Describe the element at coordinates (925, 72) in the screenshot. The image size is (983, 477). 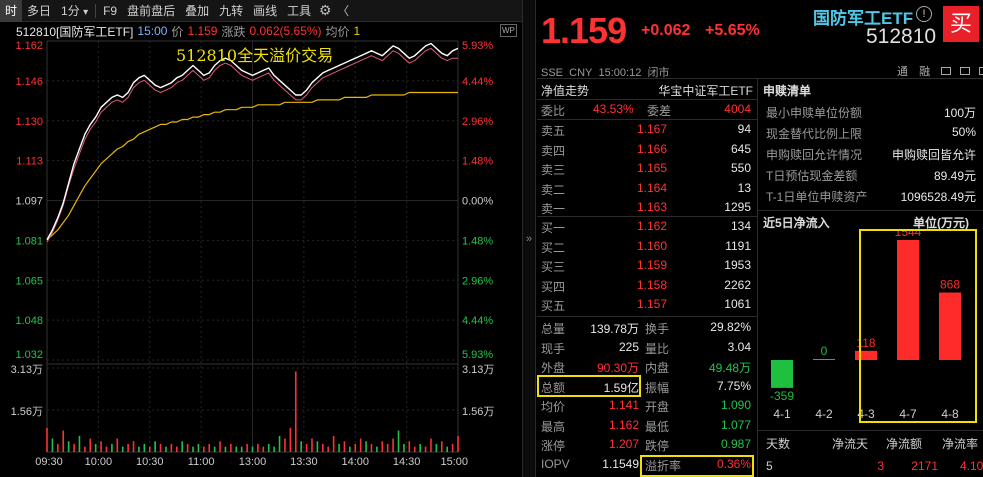
I see `rong-icon: 融` at that location.